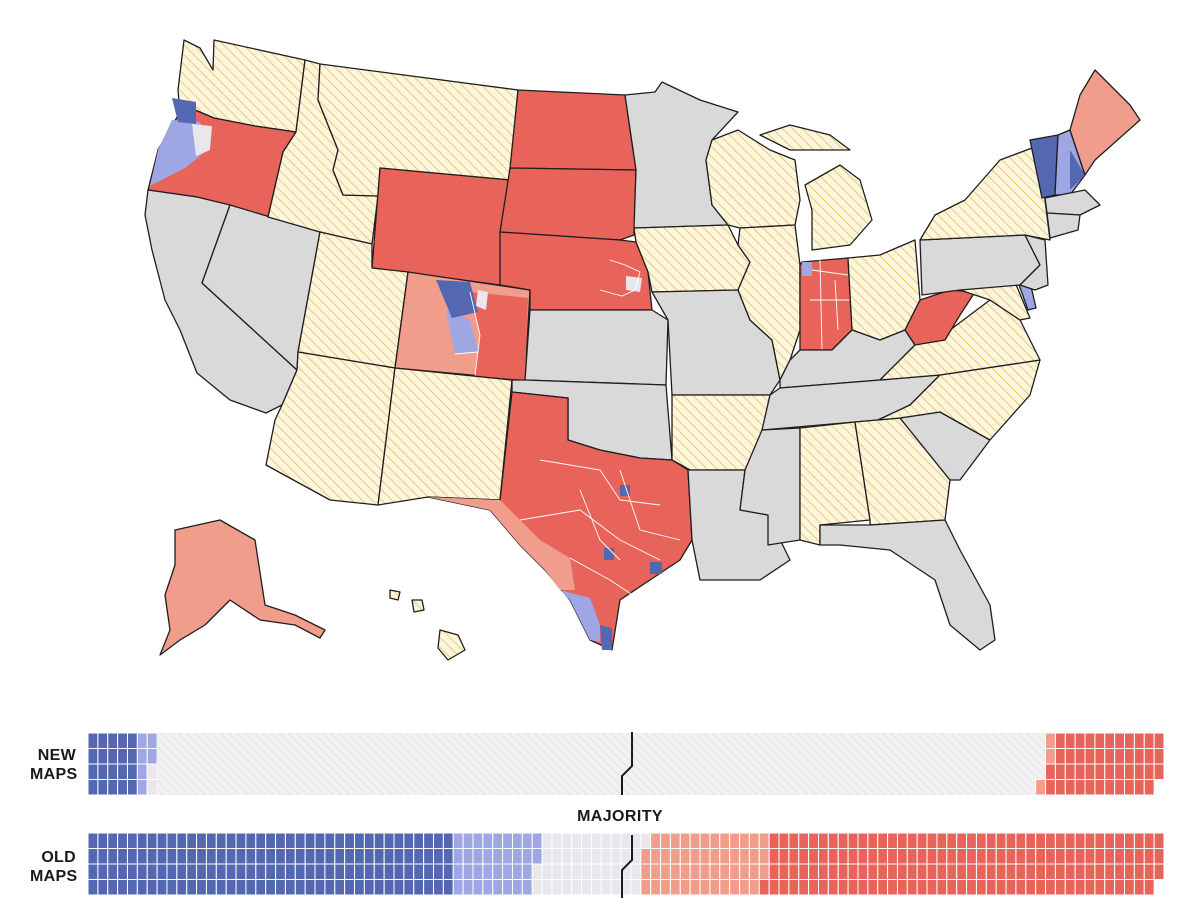 The height and width of the screenshot is (924, 1200). What do you see at coordinates (557, 840) in the screenshot?
I see `seat-cell-tossup` at bounding box center [557, 840].